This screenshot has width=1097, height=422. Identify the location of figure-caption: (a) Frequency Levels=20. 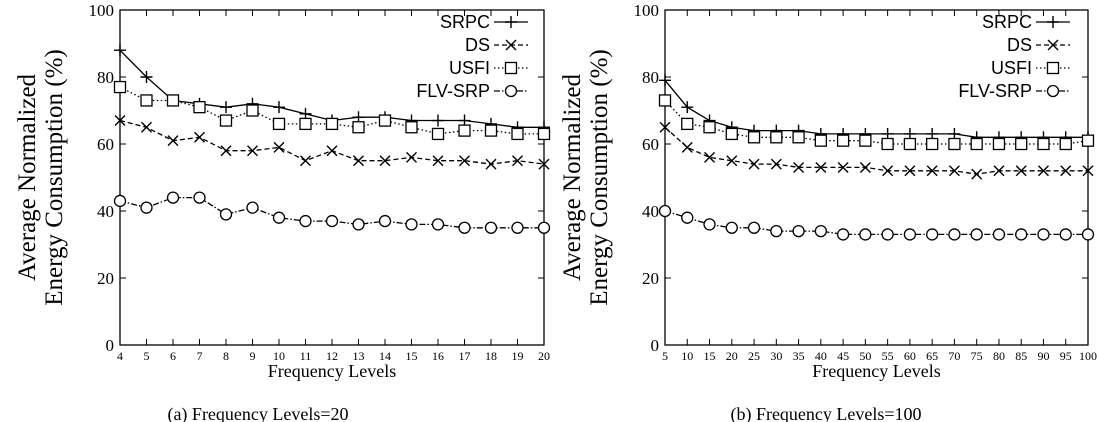
(257, 413).